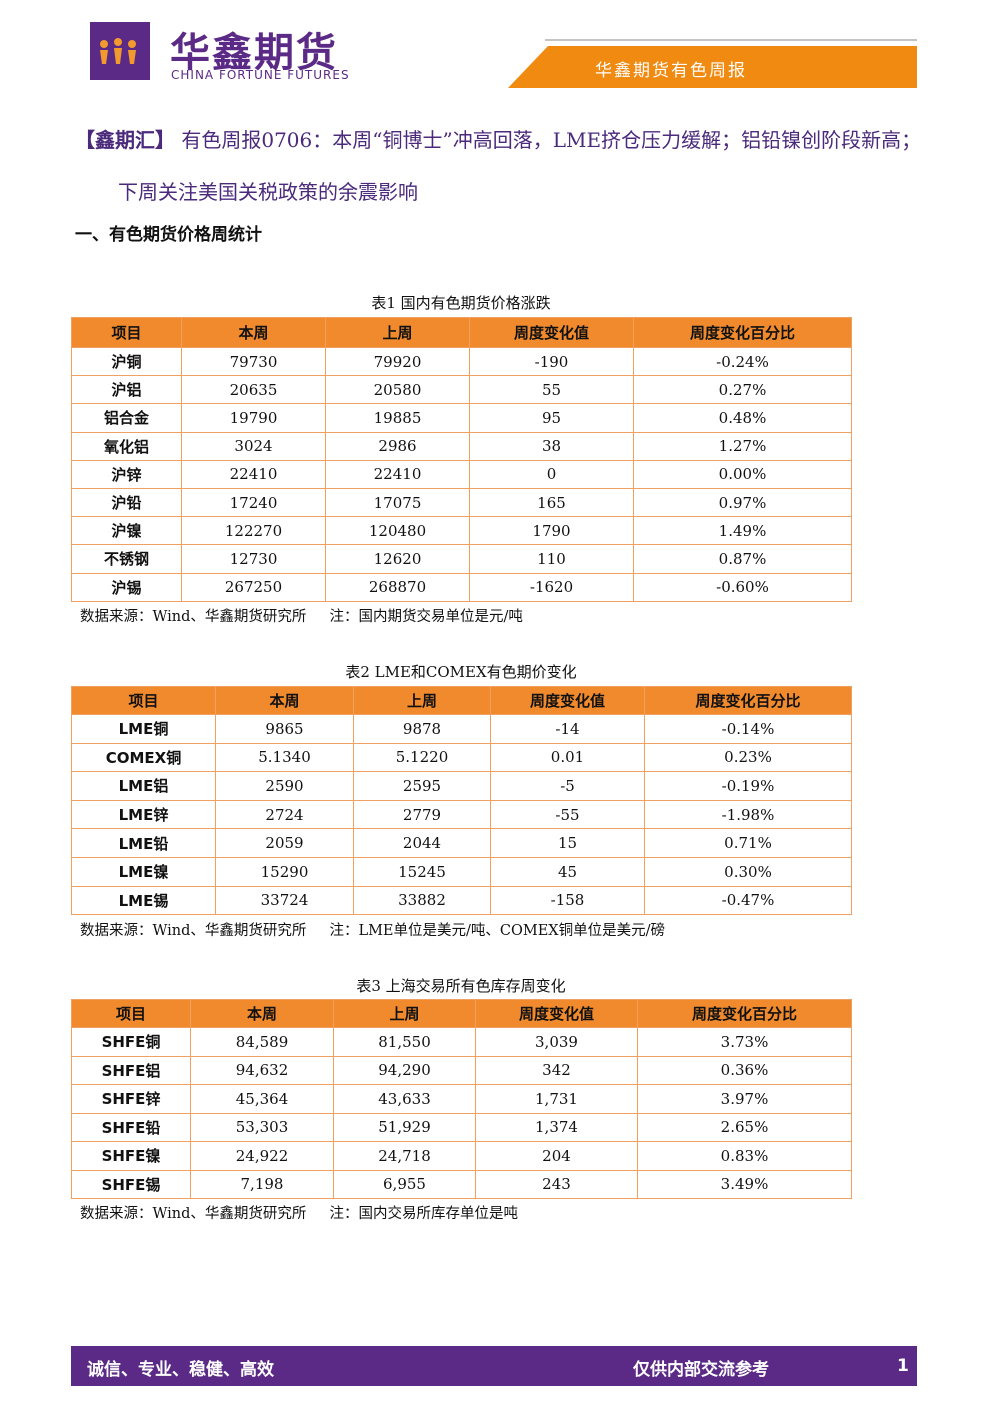  Describe the element at coordinates (742, 418) in the screenshot. I see `table-cell: 0.48%` at that location.